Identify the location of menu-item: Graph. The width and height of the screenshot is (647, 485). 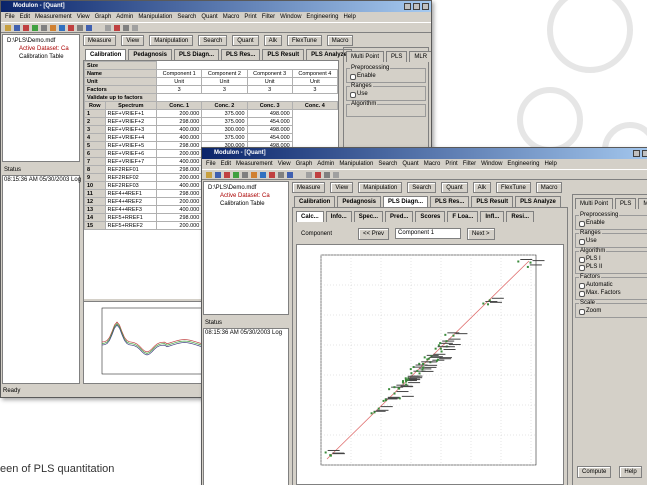
(304, 164).